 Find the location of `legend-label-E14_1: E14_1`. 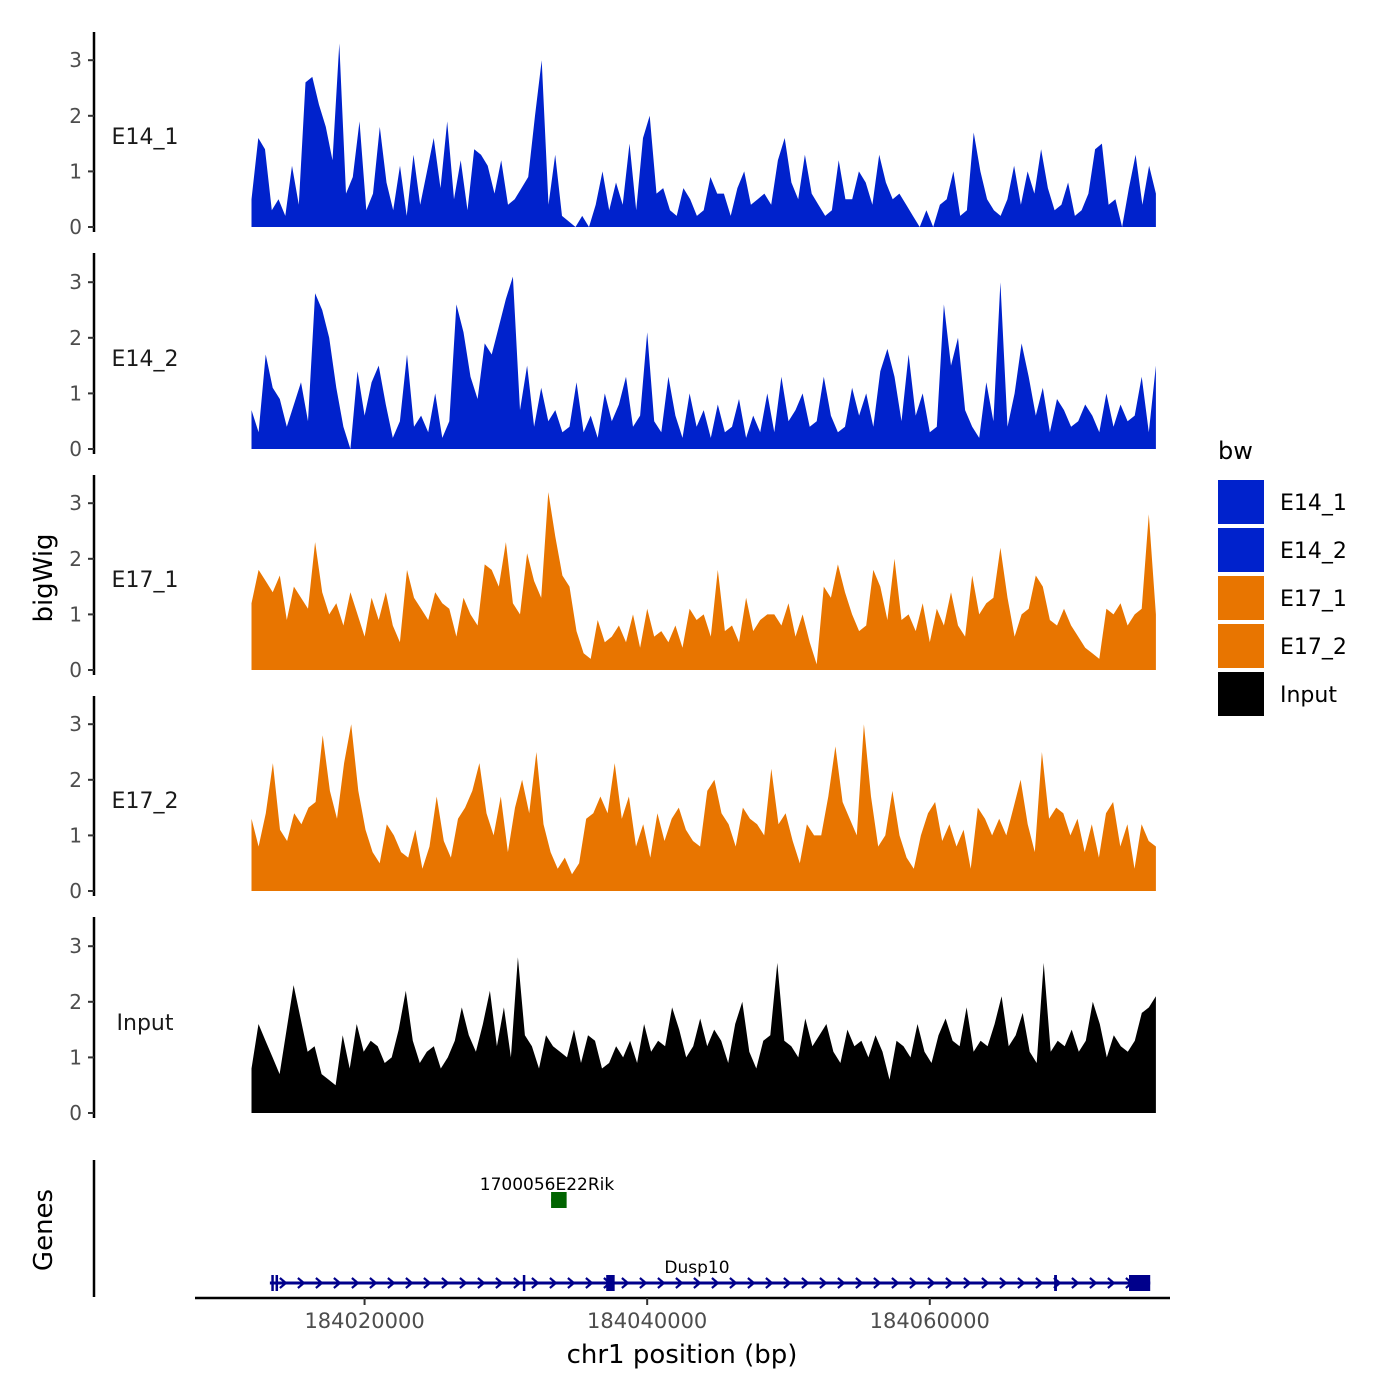

legend-label-E14_1: E14_1 is located at coordinates (1313, 503).